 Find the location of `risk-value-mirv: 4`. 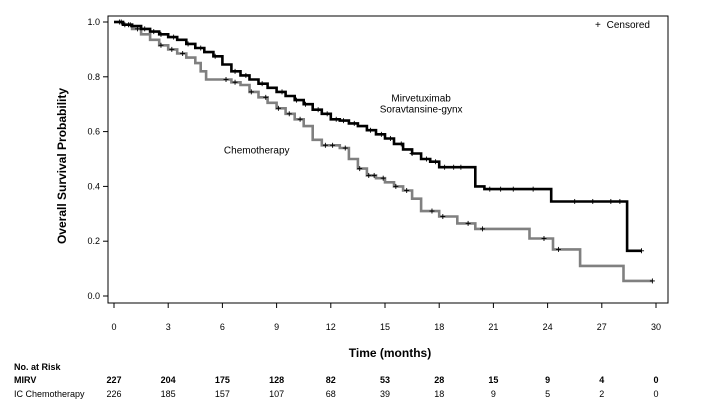

risk-value-mirv: 4 is located at coordinates (601, 380).